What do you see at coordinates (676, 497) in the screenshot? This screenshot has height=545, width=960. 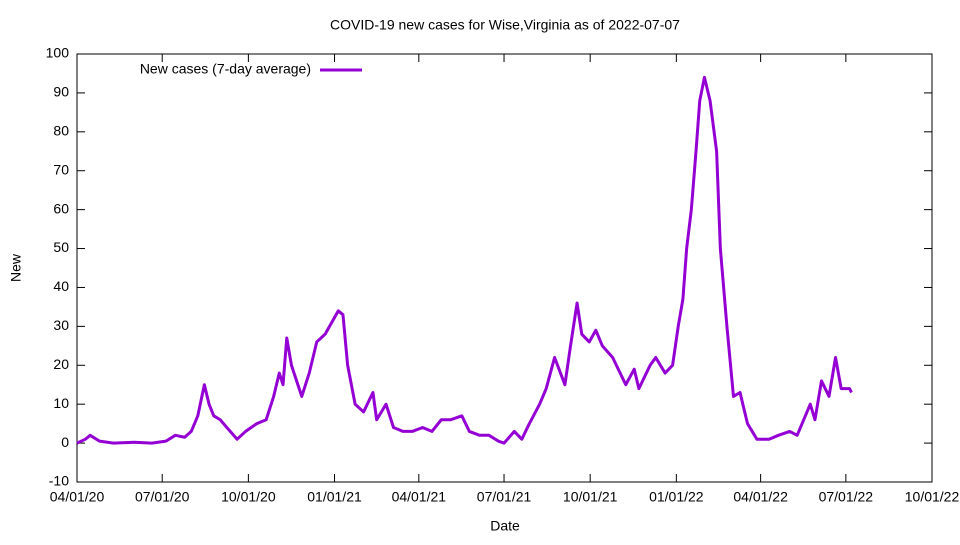 I see `x-tick-label: 01/01/22` at bounding box center [676, 497].